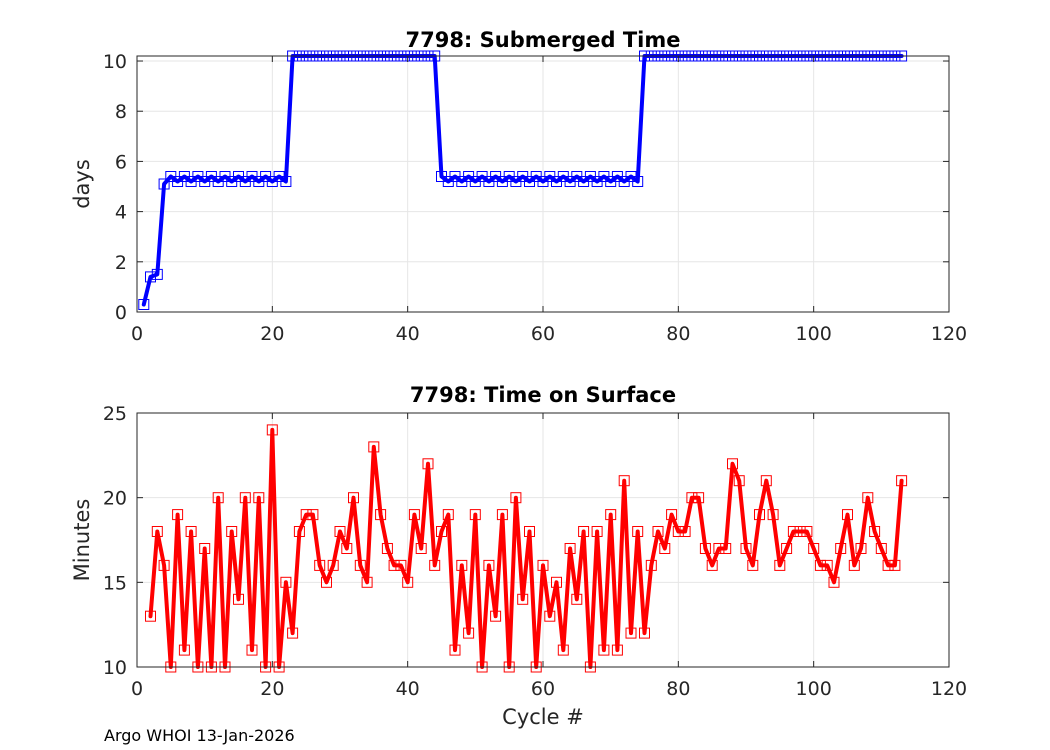 The height and width of the screenshot is (750, 1050). Describe the element at coordinates (121, 263) in the screenshot. I see `y-tick-label: 2` at that location.